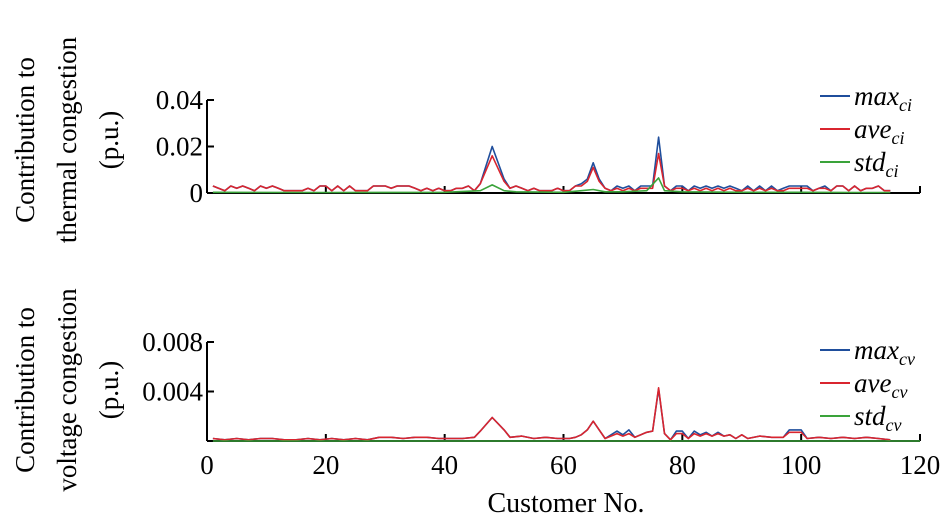 The height and width of the screenshot is (525, 950). Describe the element at coordinates (25, 390) in the screenshot. I see `y-axis-label-1-line-0: Contribution to` at that location.